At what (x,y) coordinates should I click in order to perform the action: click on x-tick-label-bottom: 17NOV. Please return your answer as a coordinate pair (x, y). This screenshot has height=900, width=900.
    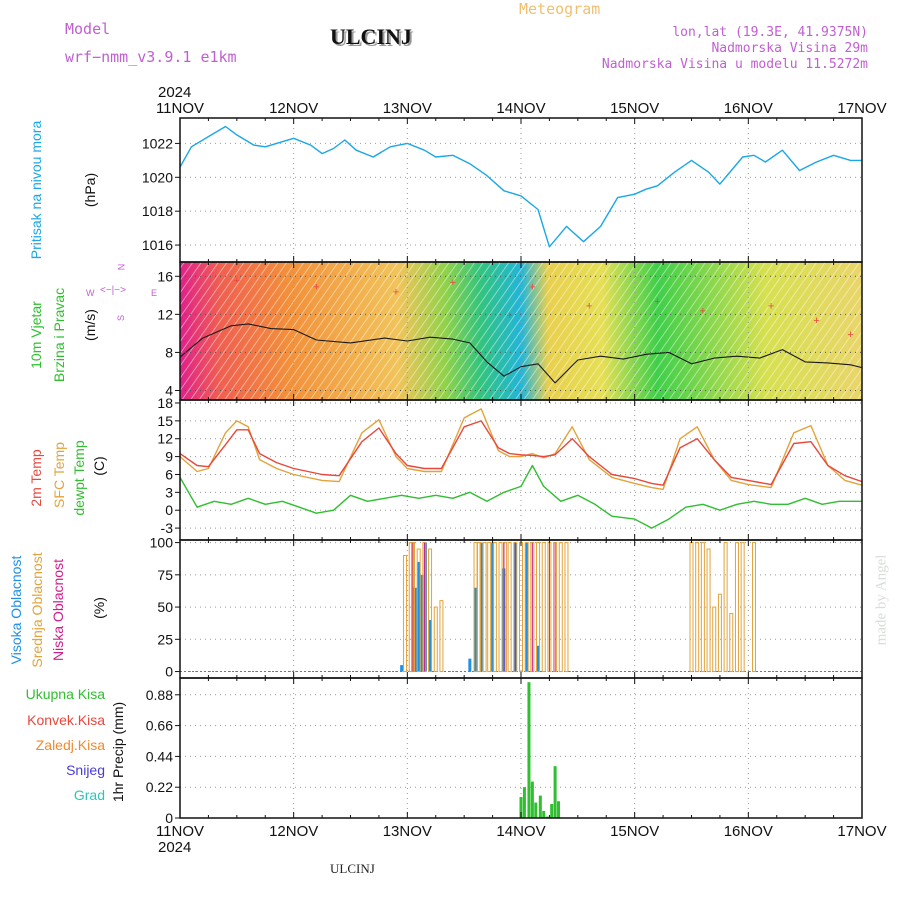
    Looking at the image, I should click on (861, 831).